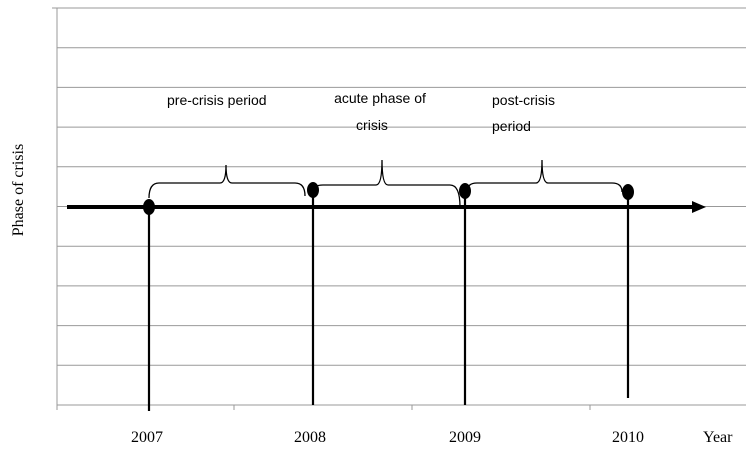  I want to click on period-label: post-crisis, so click(523, 100).